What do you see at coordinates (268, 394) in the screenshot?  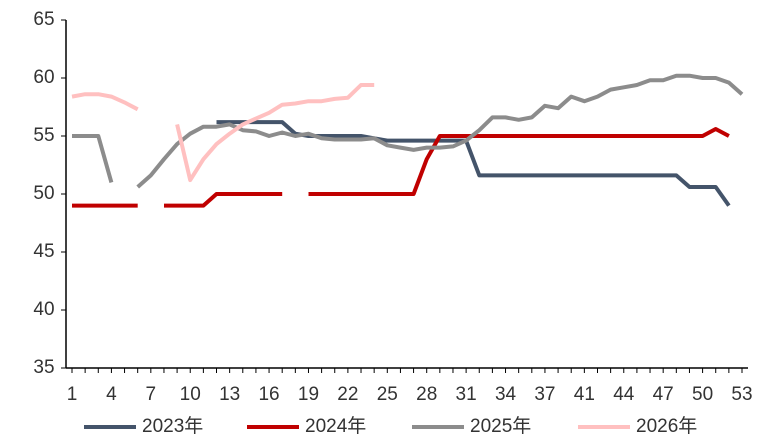 I see `x-tick-label: 16` at bounding box center [268, 394].